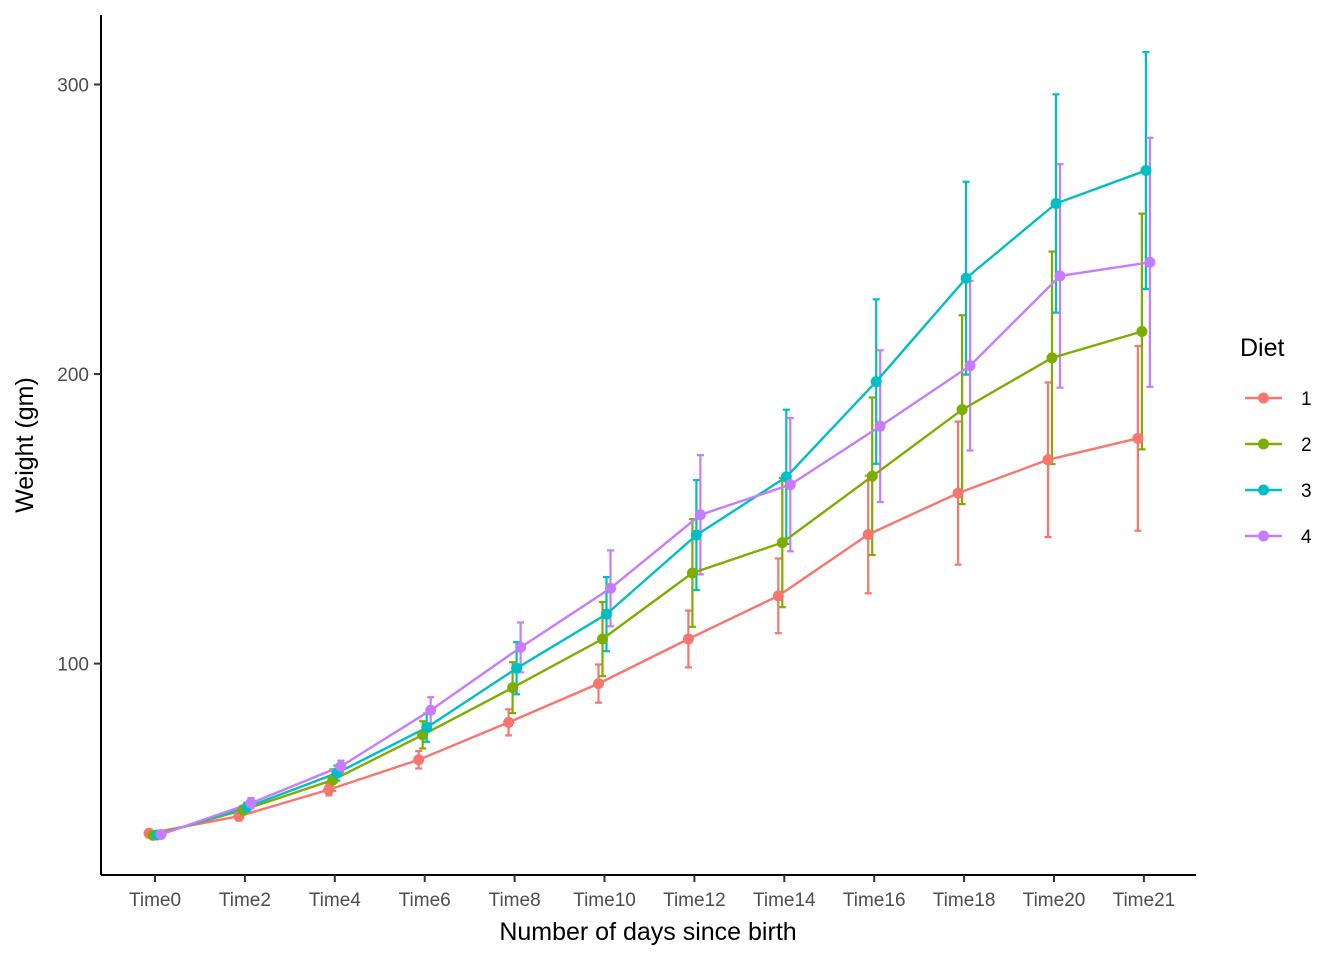 The height and width of the screenshot is (960, 1344). I want to click on x-tick-label: Time2, so click(245, 900).